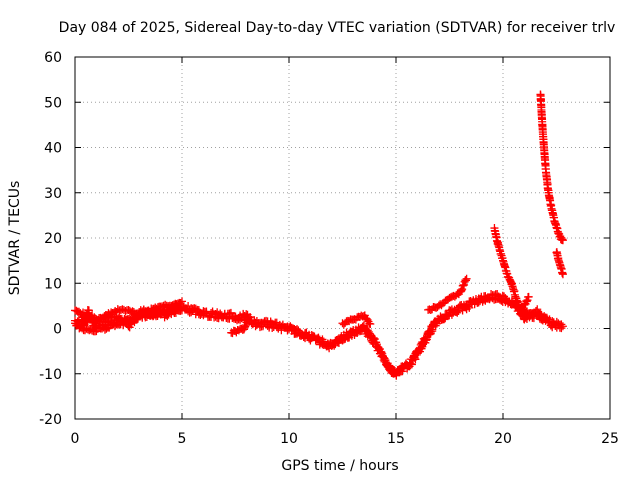 The height and width of the screenshot is (480, 640). What do you see at coordinates (610, 439) in the screenshot?
I see `x-tick-label: 25` at bounding box center [610, 439].